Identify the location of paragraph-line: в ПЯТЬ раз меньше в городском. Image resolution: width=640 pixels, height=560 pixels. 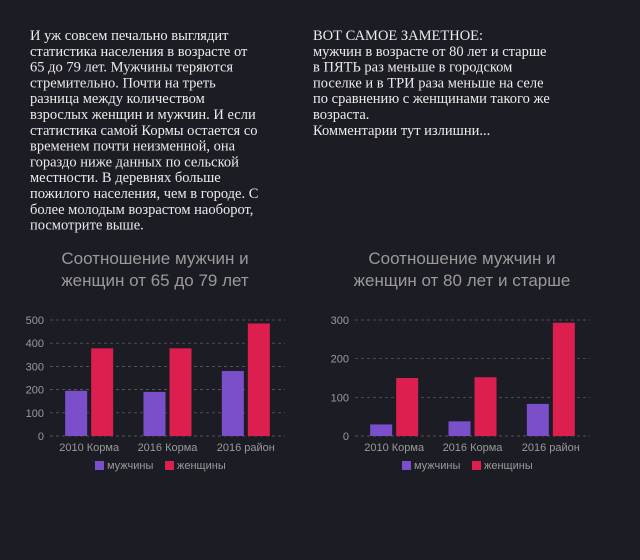
(412, 68).